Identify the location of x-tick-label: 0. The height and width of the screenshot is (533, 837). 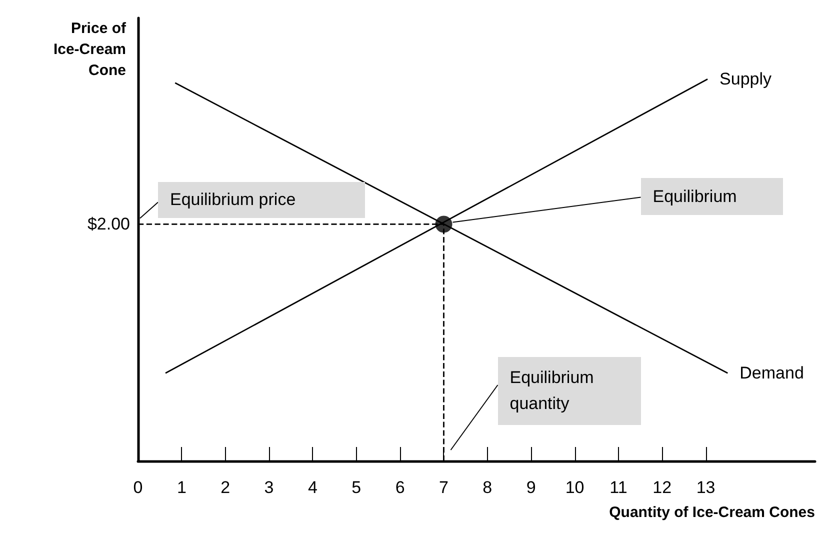
(138, 487).